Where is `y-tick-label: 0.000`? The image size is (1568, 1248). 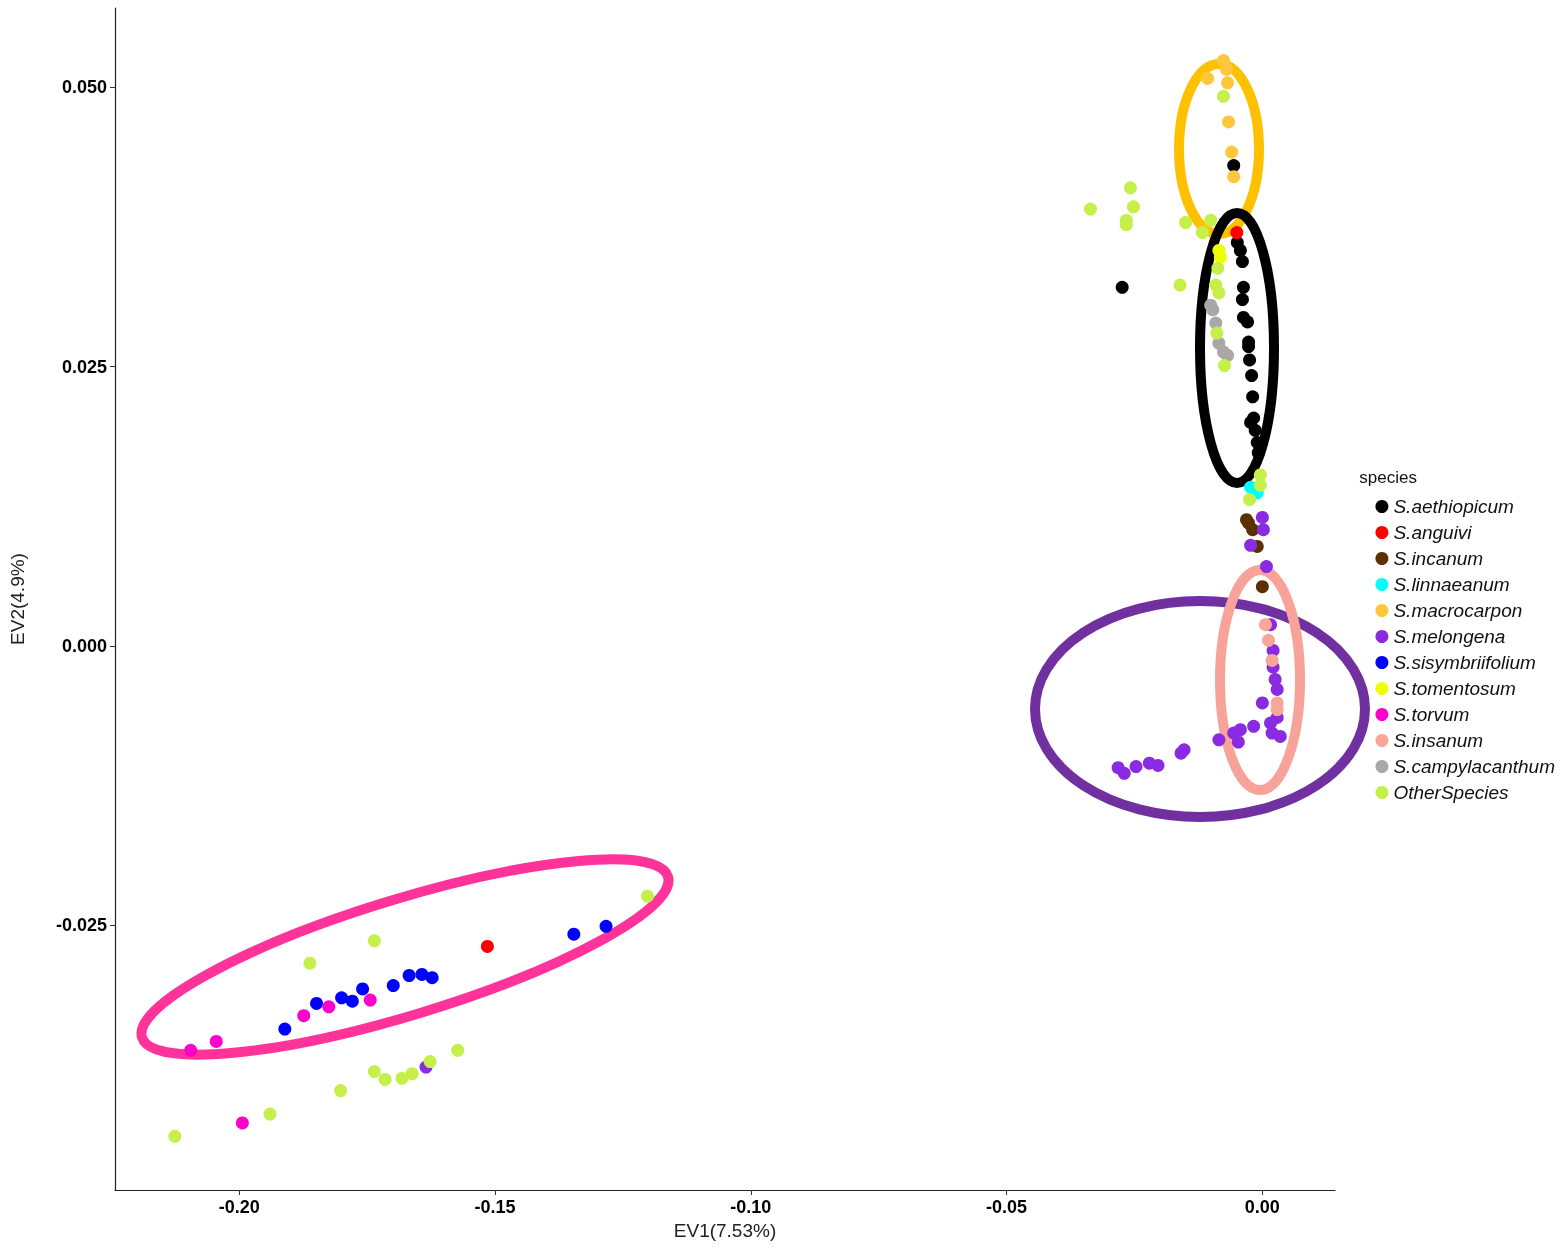 y-tick-label: 0.000 is located at coordinates (84, 645).